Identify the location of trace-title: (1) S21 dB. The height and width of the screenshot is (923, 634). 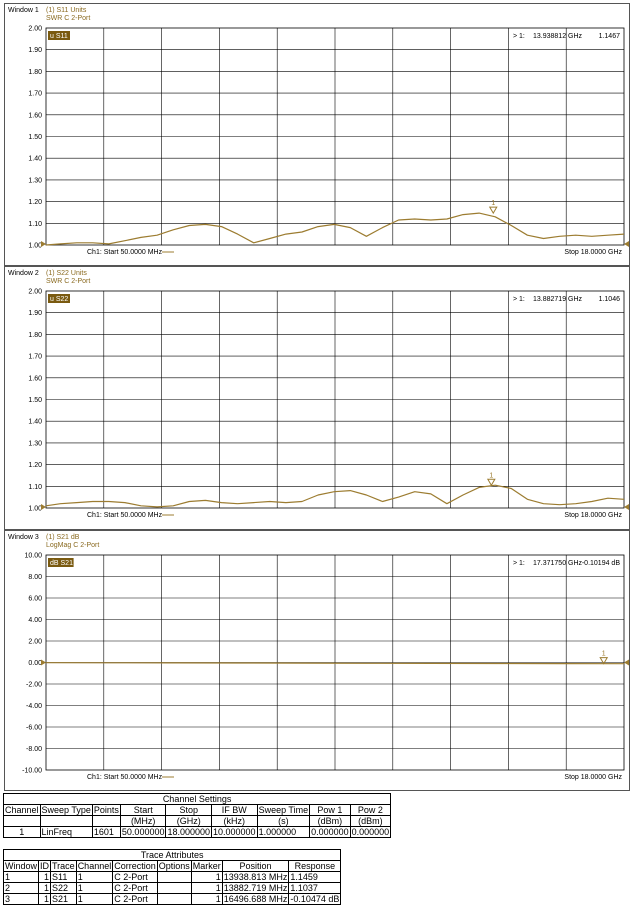
(63, 537).